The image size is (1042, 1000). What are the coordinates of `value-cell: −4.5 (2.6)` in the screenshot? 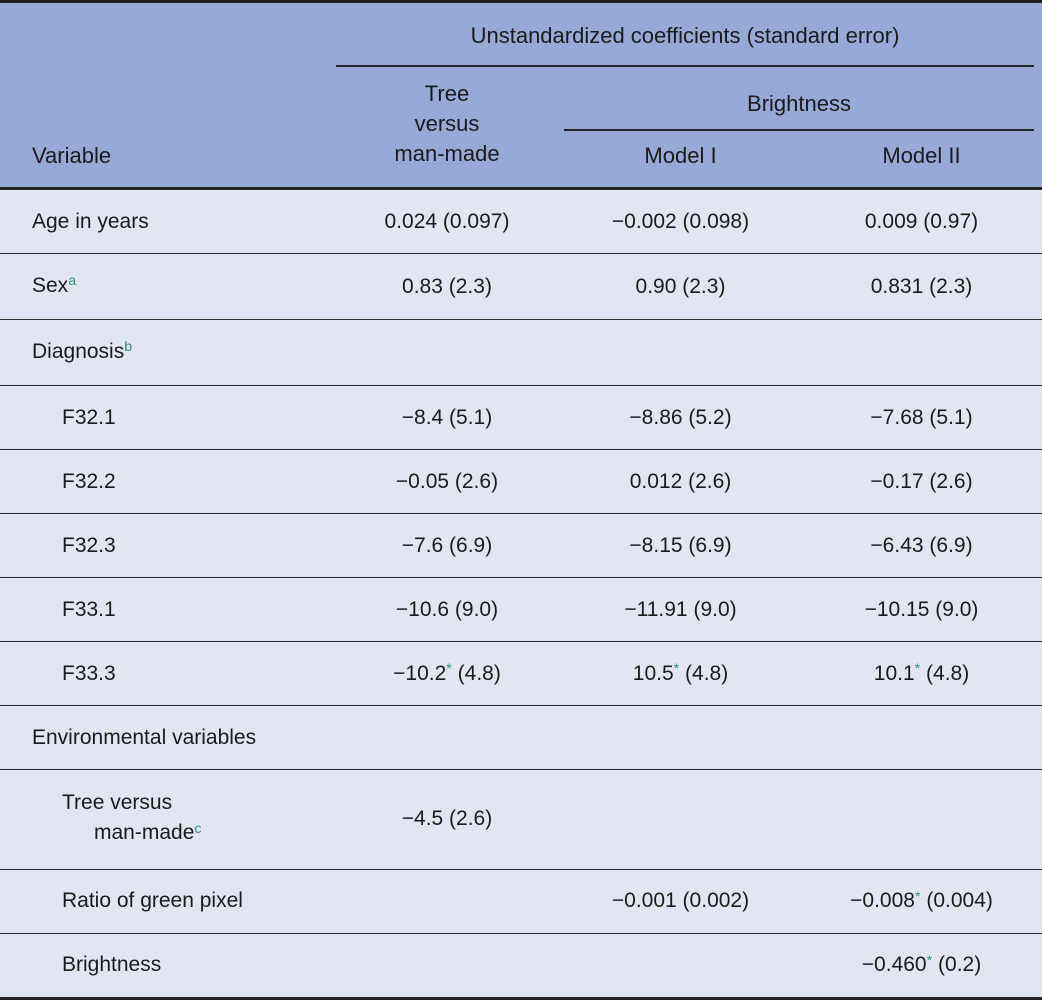 It's located at (447, 819).